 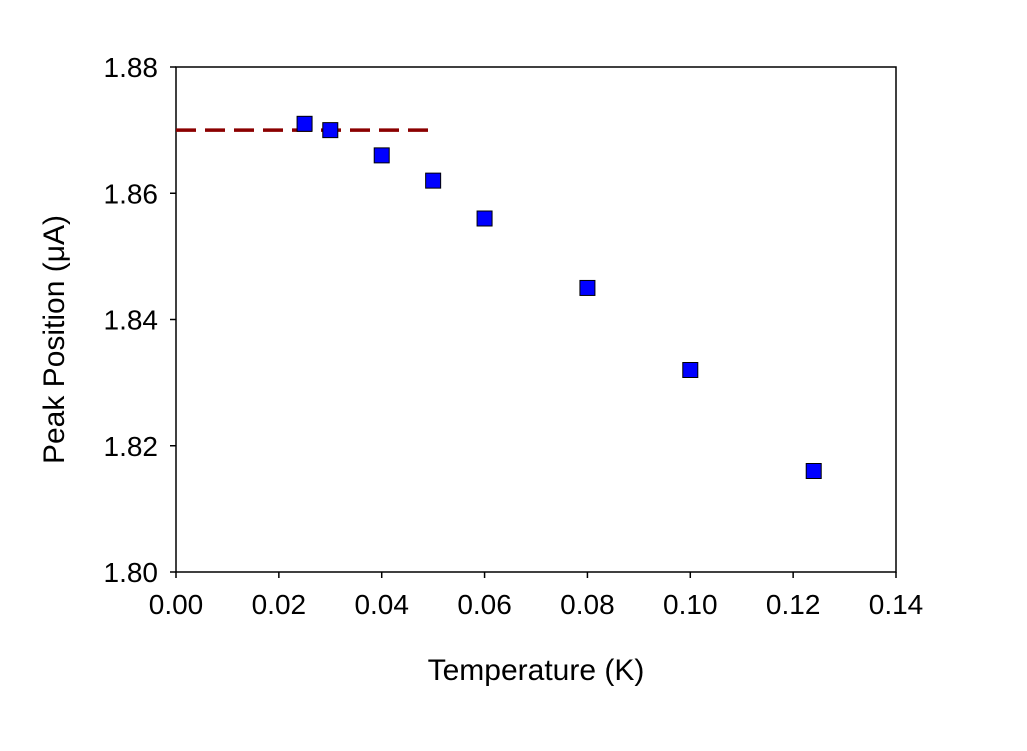 I want to click on x-tick-label: 0.08, so click(x=587, y=604).